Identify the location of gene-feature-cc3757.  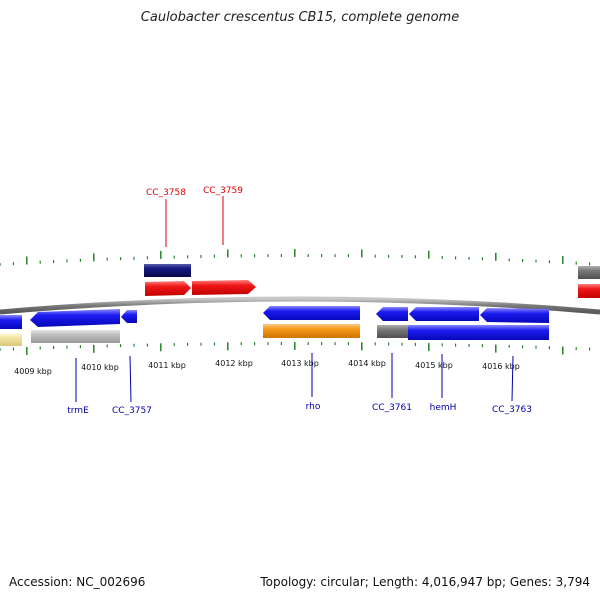
(129, 316).